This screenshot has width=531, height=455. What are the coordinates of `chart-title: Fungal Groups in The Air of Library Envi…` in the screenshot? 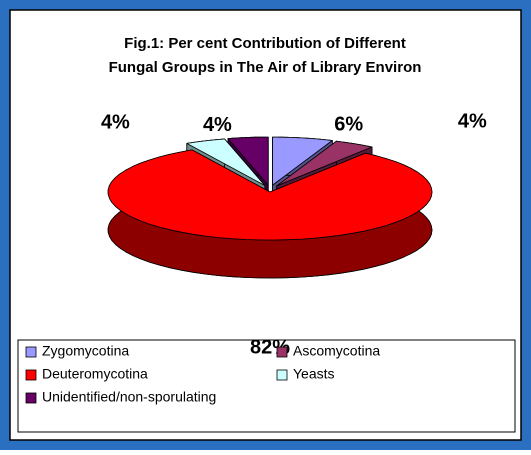 It's located at (265, 67).